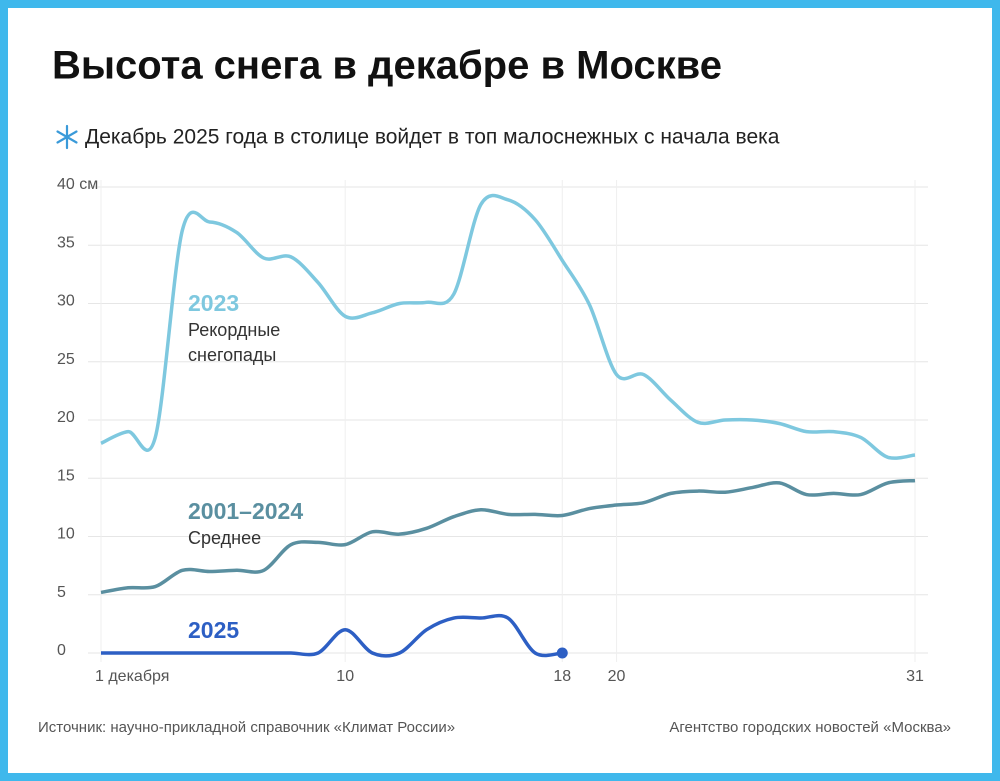 This screenshot has width=1000, height=781. What do you see at coordinates (234, 330) in the screenshot?
I see `series-description: Рекордные` at bounding box center [234, 330].